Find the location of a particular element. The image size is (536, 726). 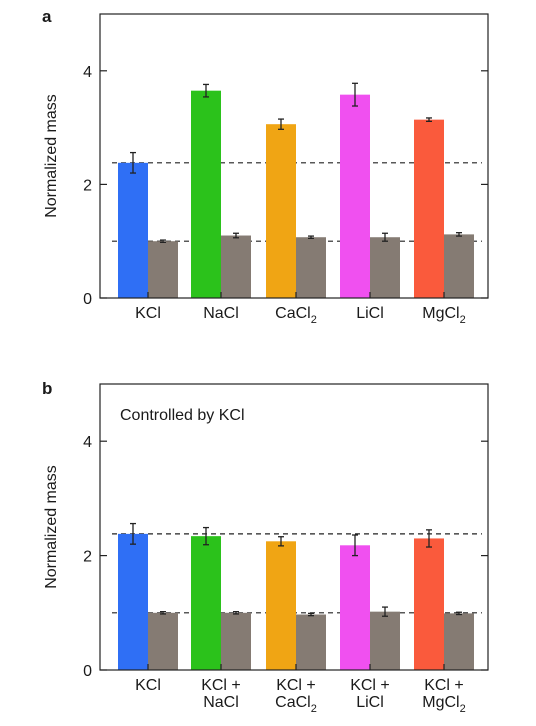

annotation: Controlled by KCl is located at coordinates (182, 415).